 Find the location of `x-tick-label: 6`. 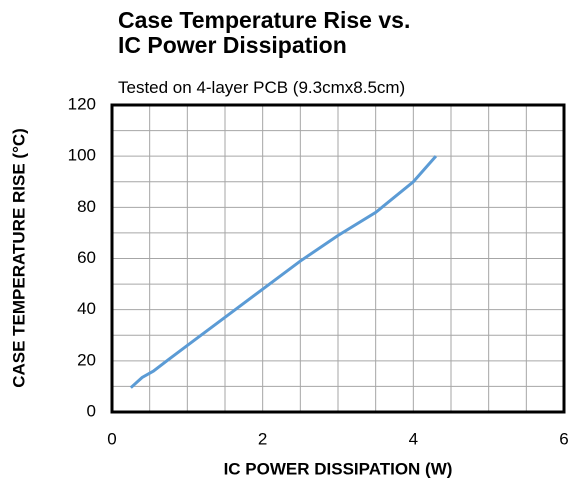

x-tick-label: 6 is located at coordinates (563, 438).